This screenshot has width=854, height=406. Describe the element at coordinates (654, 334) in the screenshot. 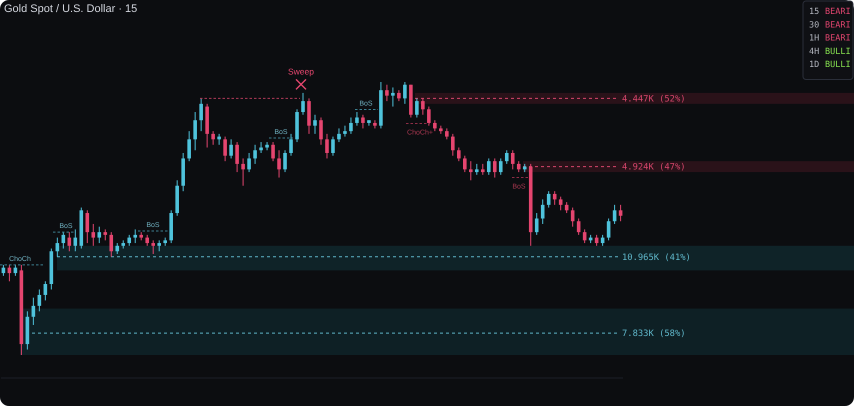

I see `ref-line-label: 7.833K (58%)` at that location.